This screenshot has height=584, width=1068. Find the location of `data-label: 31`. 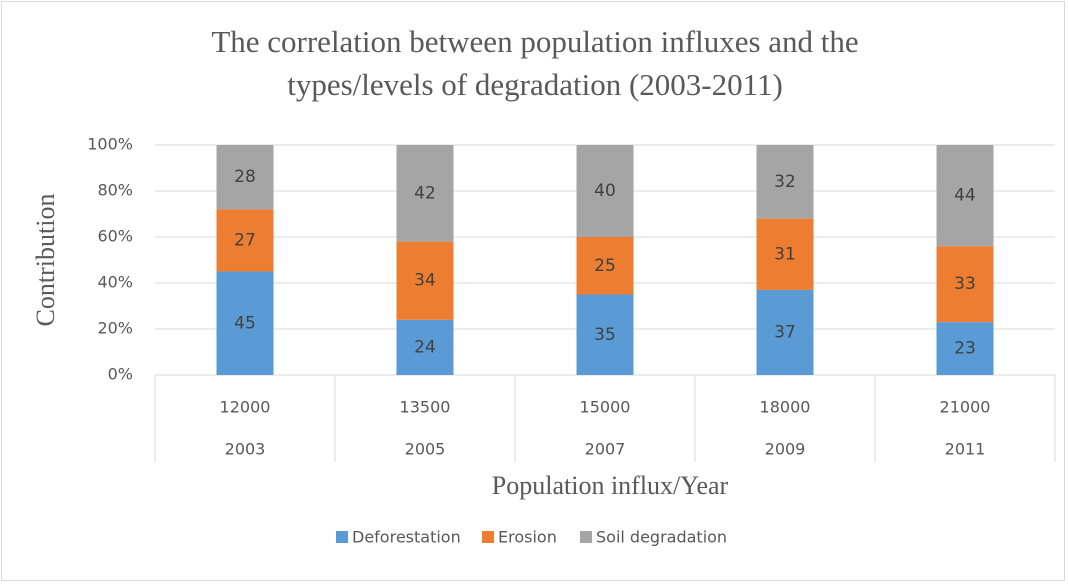

data-label: 31 is located at coordinates (785, 254).